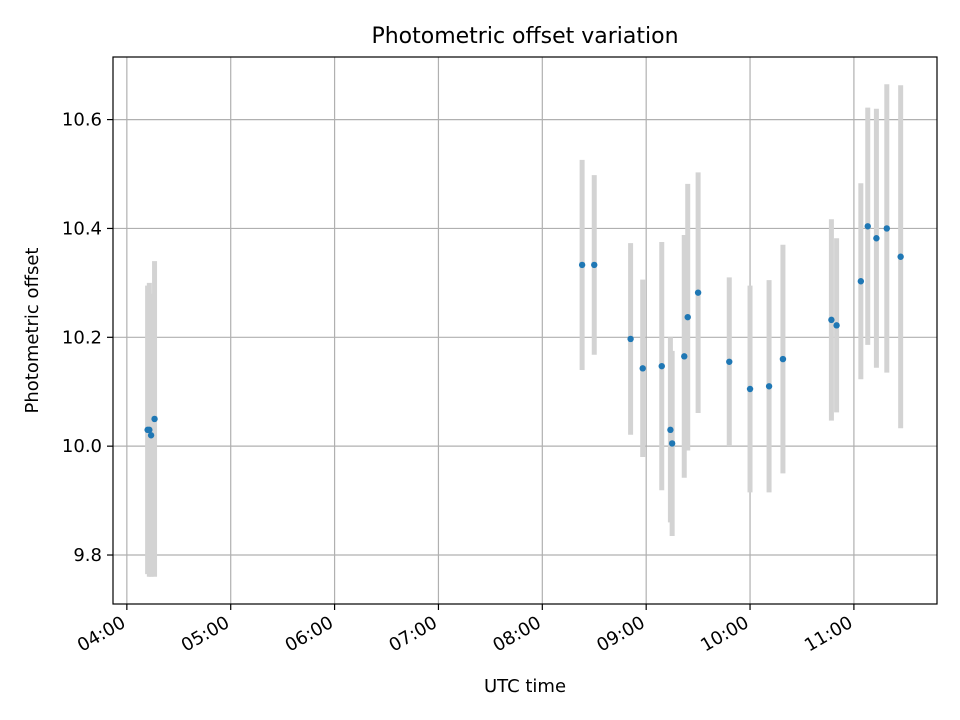 Image resolution: width=960 pixels, height=720 pixels. Describe the element at coordinates (524, 36) in the screenshot. I see `chart-title: Photometric offset variation` at that location.